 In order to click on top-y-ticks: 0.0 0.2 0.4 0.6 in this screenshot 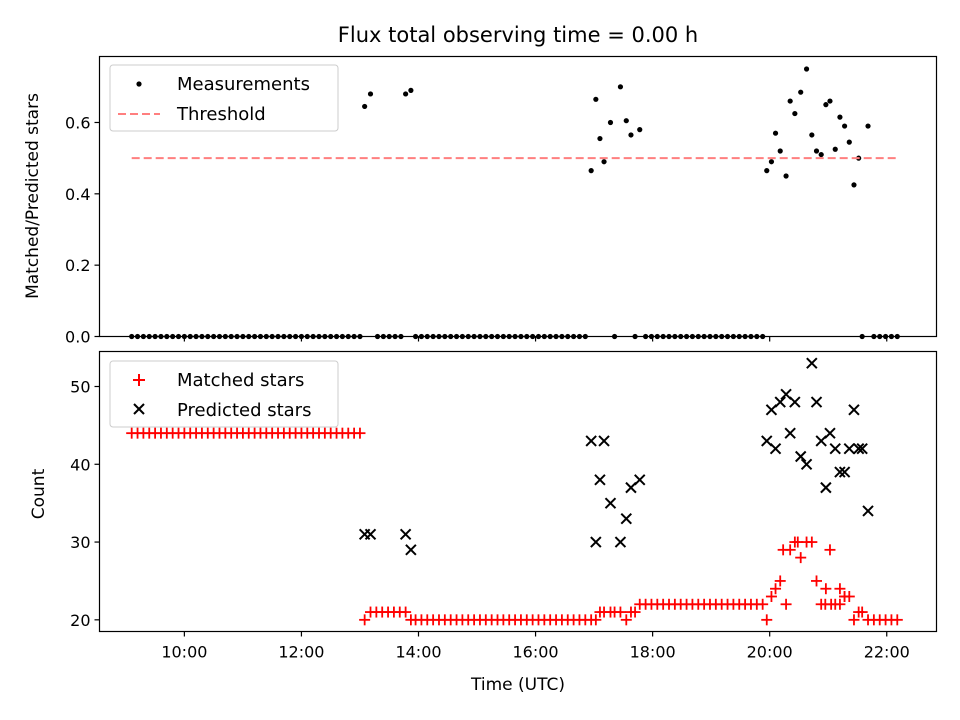, I will do `click(82, 230)`.